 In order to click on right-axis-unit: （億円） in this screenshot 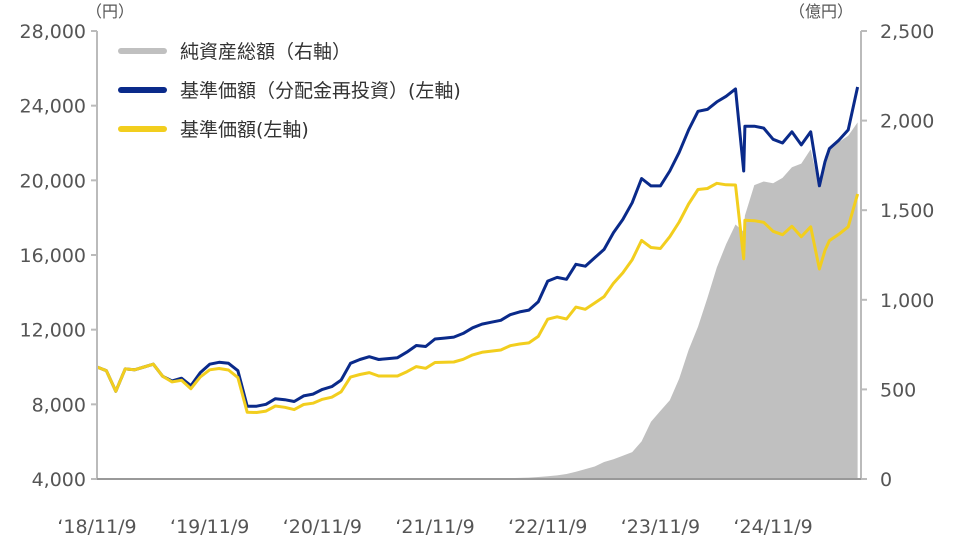, I will do `click(821, 11)`.